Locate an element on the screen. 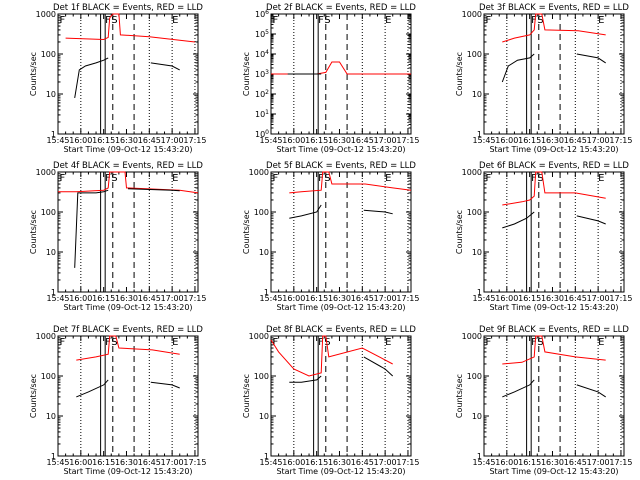  y-tick-label: 10³ is located at coordinates (262, 74).